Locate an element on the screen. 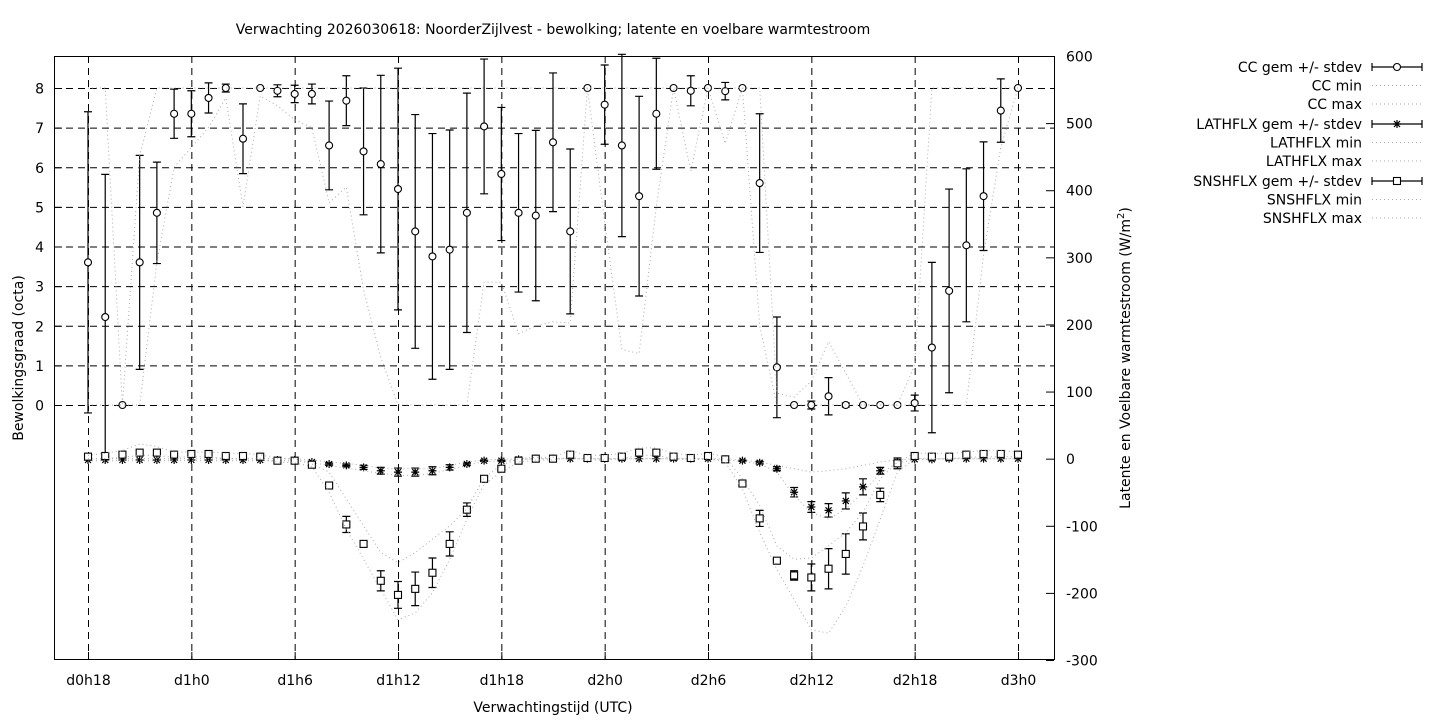  legend-label: LATHFLX gem +/- stdev is located at coordinates (1279, 125).